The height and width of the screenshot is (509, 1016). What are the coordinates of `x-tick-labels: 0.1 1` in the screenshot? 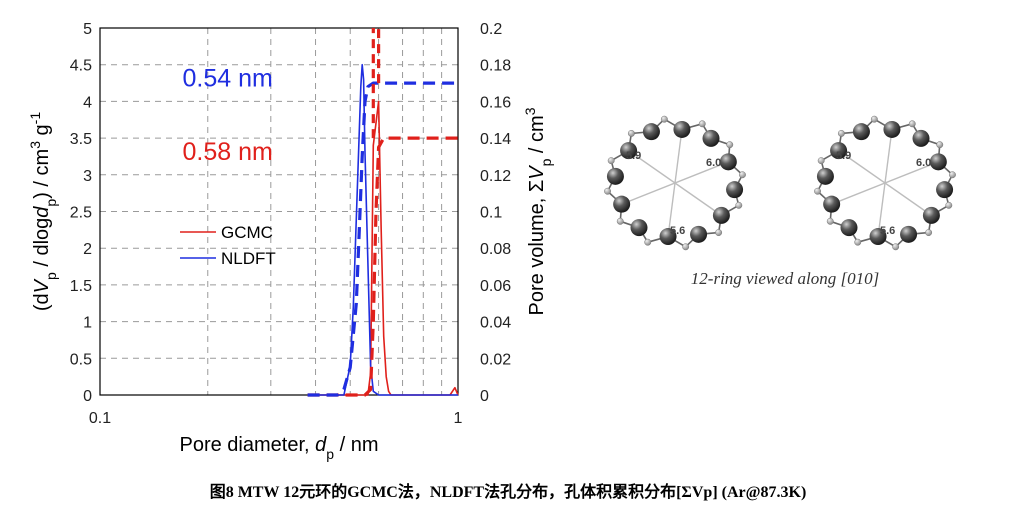 It's located at (276, 418).